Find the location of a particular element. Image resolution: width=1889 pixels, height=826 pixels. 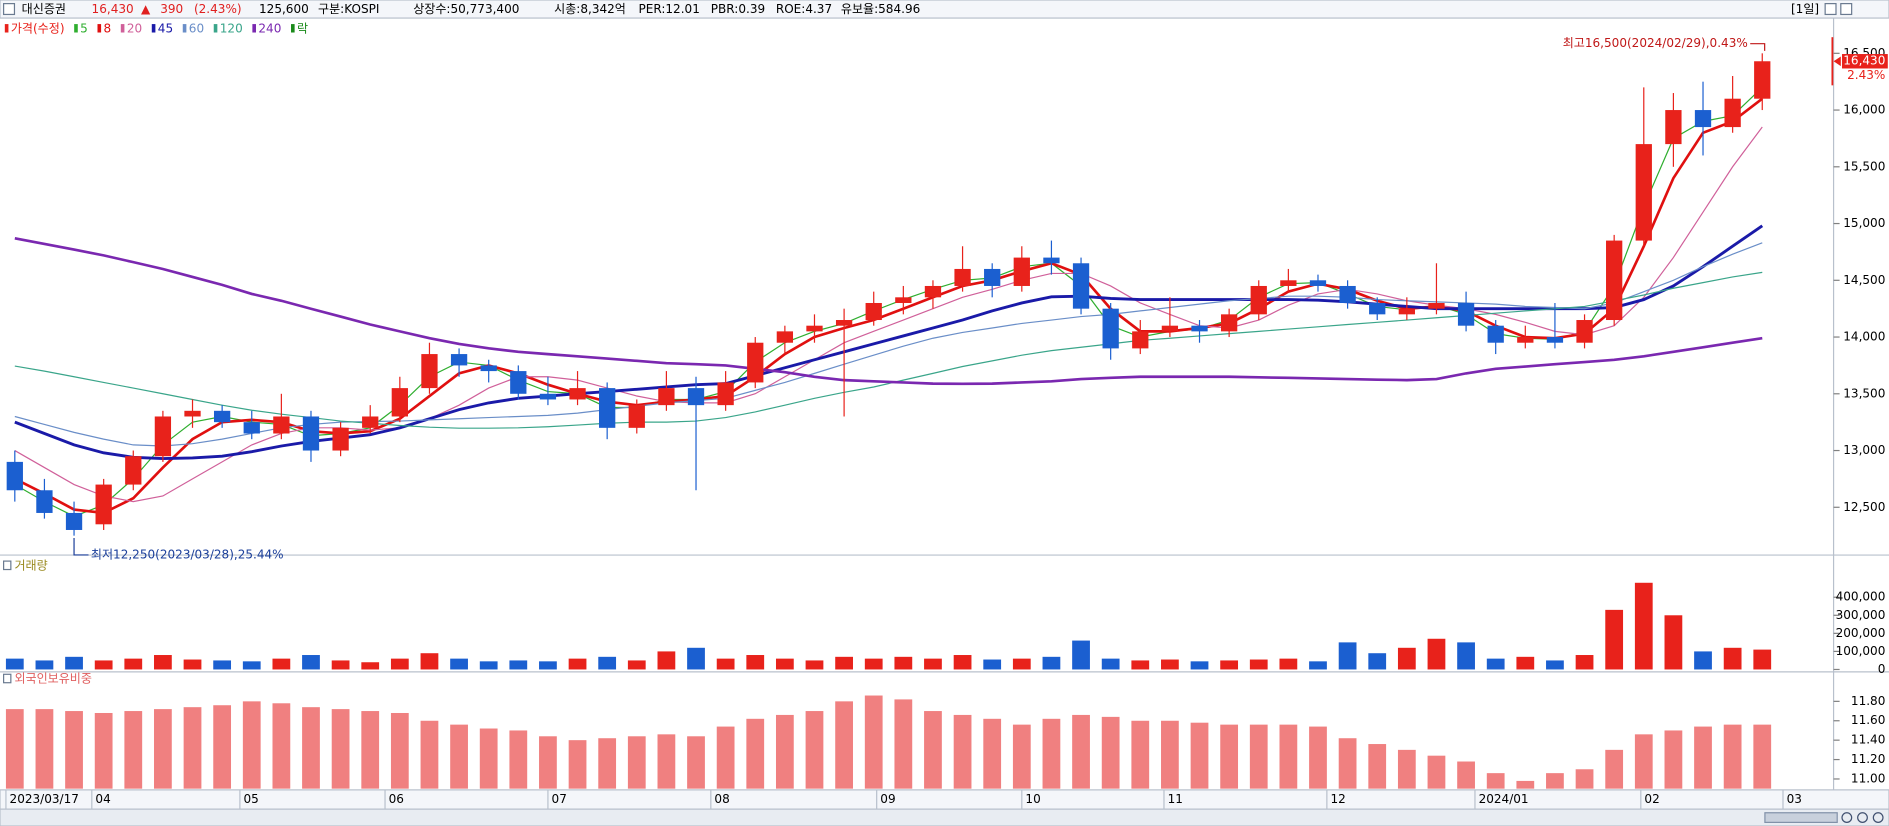

change: 390 is located at coordinates (171, 9).